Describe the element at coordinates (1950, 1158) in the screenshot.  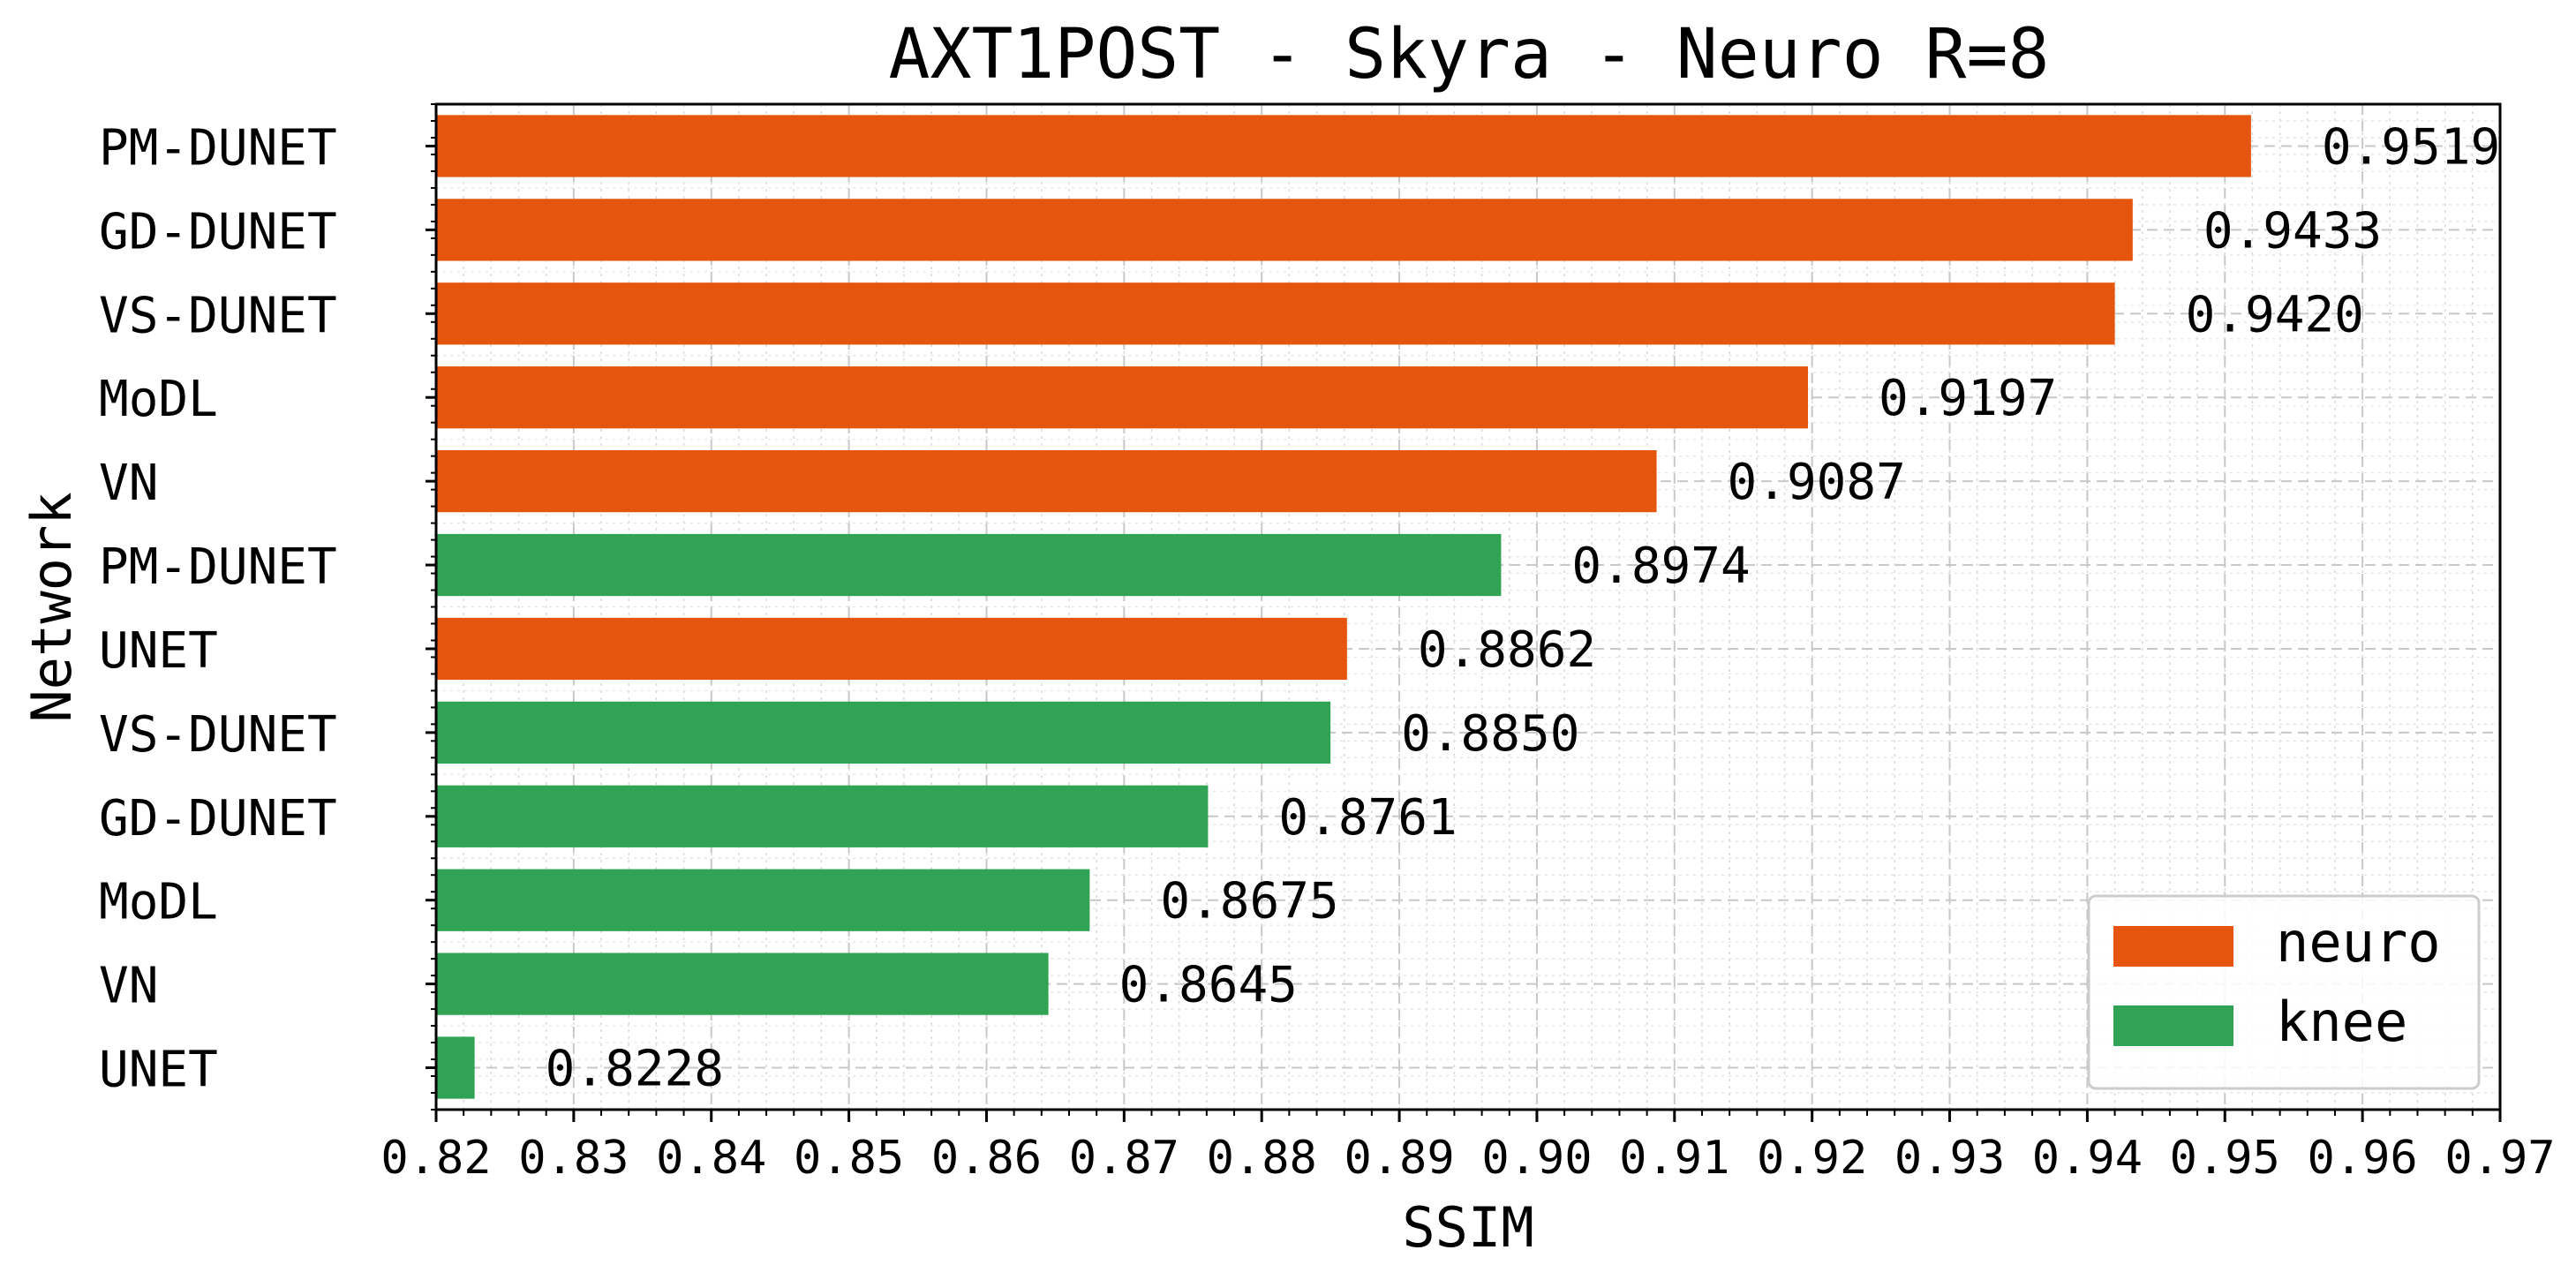
I see `x-tick-label: 0.93` at that location.